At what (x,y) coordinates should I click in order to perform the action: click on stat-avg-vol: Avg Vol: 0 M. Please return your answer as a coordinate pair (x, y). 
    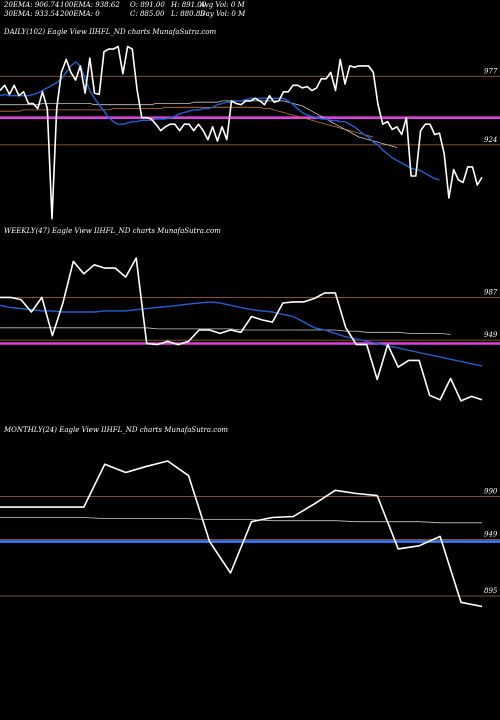
    Looking at the image, I should click on (222, 5).